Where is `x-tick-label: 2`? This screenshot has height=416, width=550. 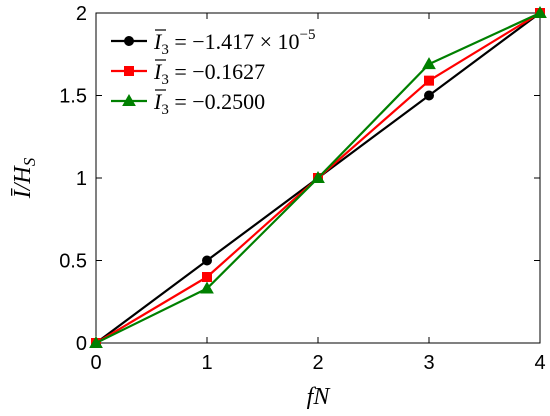
x-tick-label: 2 is located at coordinates (317, 363).